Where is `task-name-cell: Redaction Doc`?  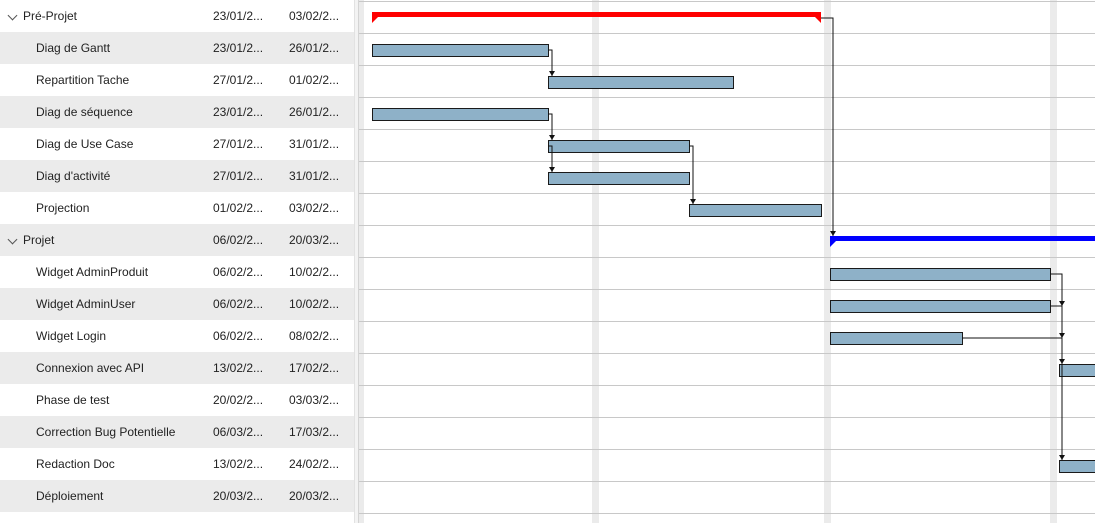
task-name-cell: Redaction Doc is located at coordinates (102, 464).